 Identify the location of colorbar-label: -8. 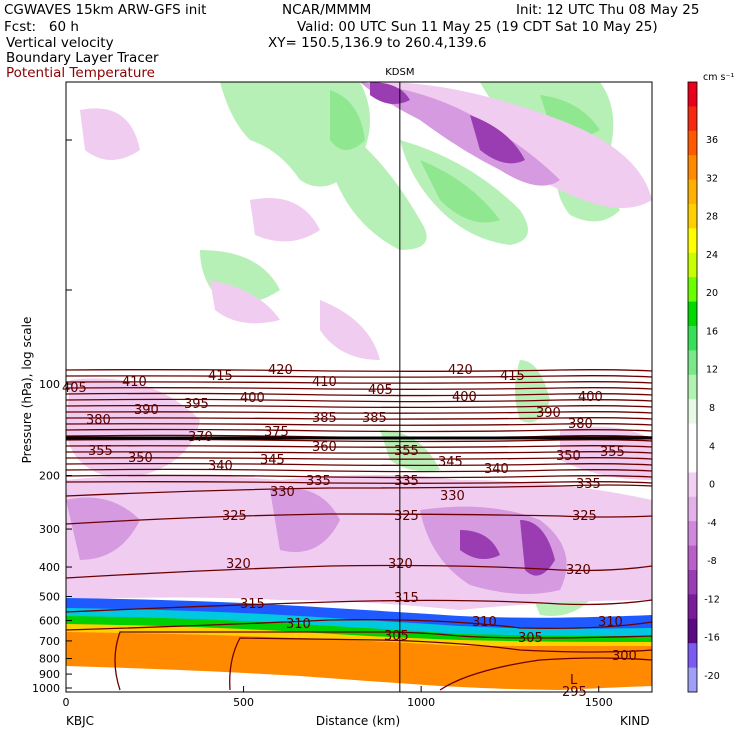
(711, 561).